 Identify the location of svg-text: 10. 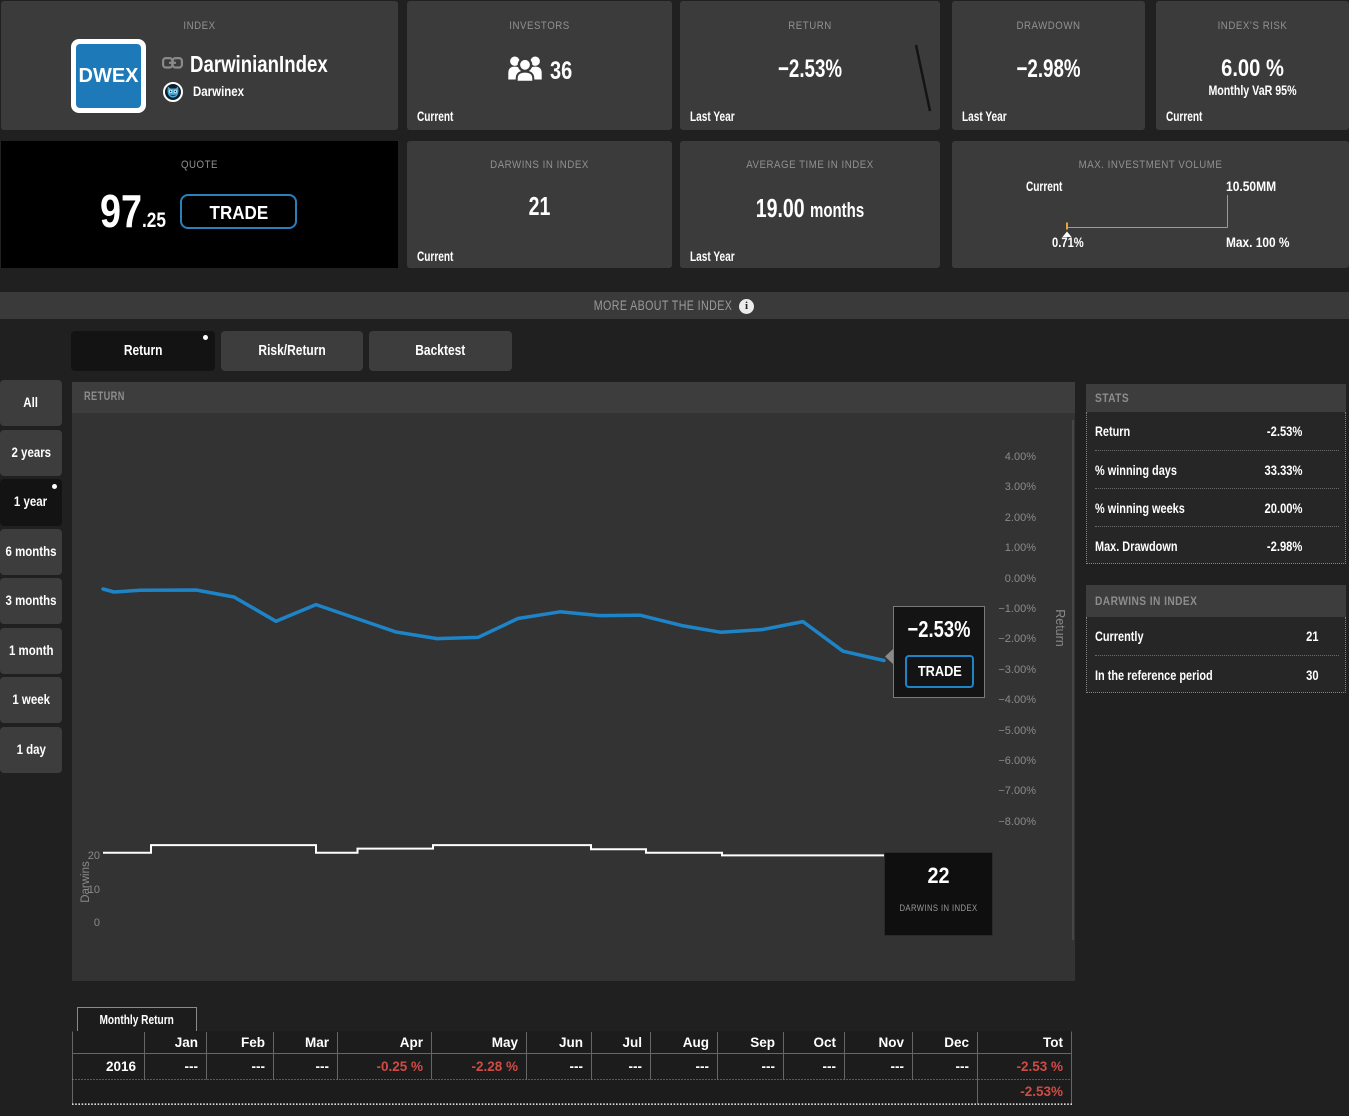
(94, 890).